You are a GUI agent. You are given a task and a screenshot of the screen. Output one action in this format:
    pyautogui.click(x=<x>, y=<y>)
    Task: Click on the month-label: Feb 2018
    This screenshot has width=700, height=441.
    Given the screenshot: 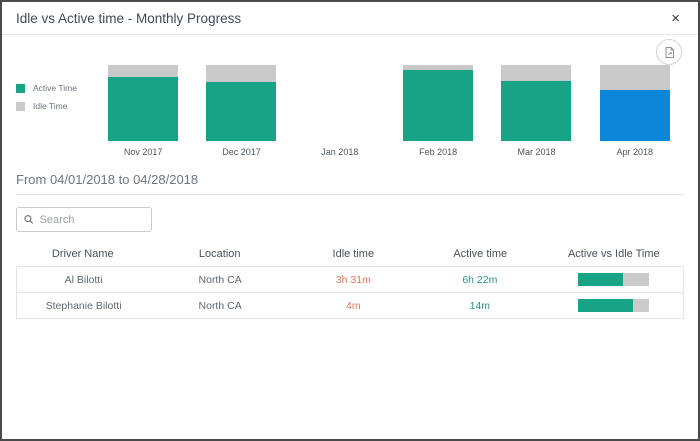 What is the action you would take?
    pyautogui.click(x=438, y=152)
    